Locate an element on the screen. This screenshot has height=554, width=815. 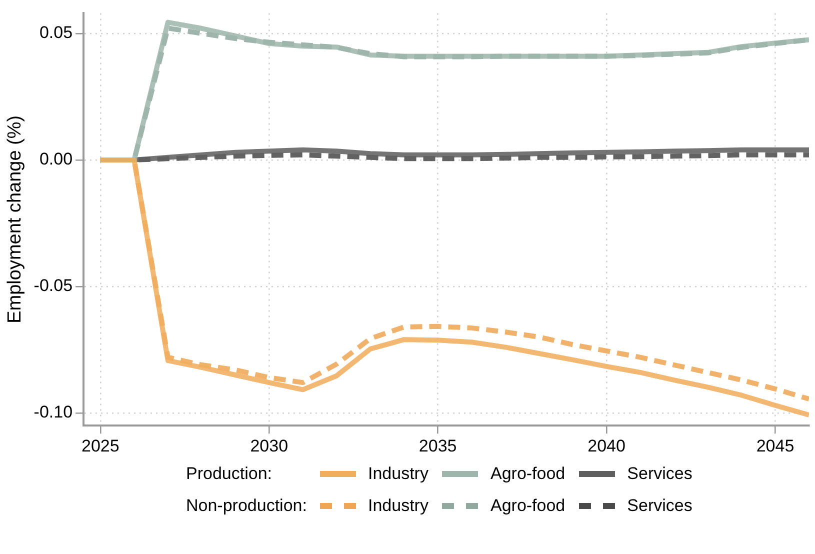
x-tick-label: 2030 is located at coordinates (269, 446).